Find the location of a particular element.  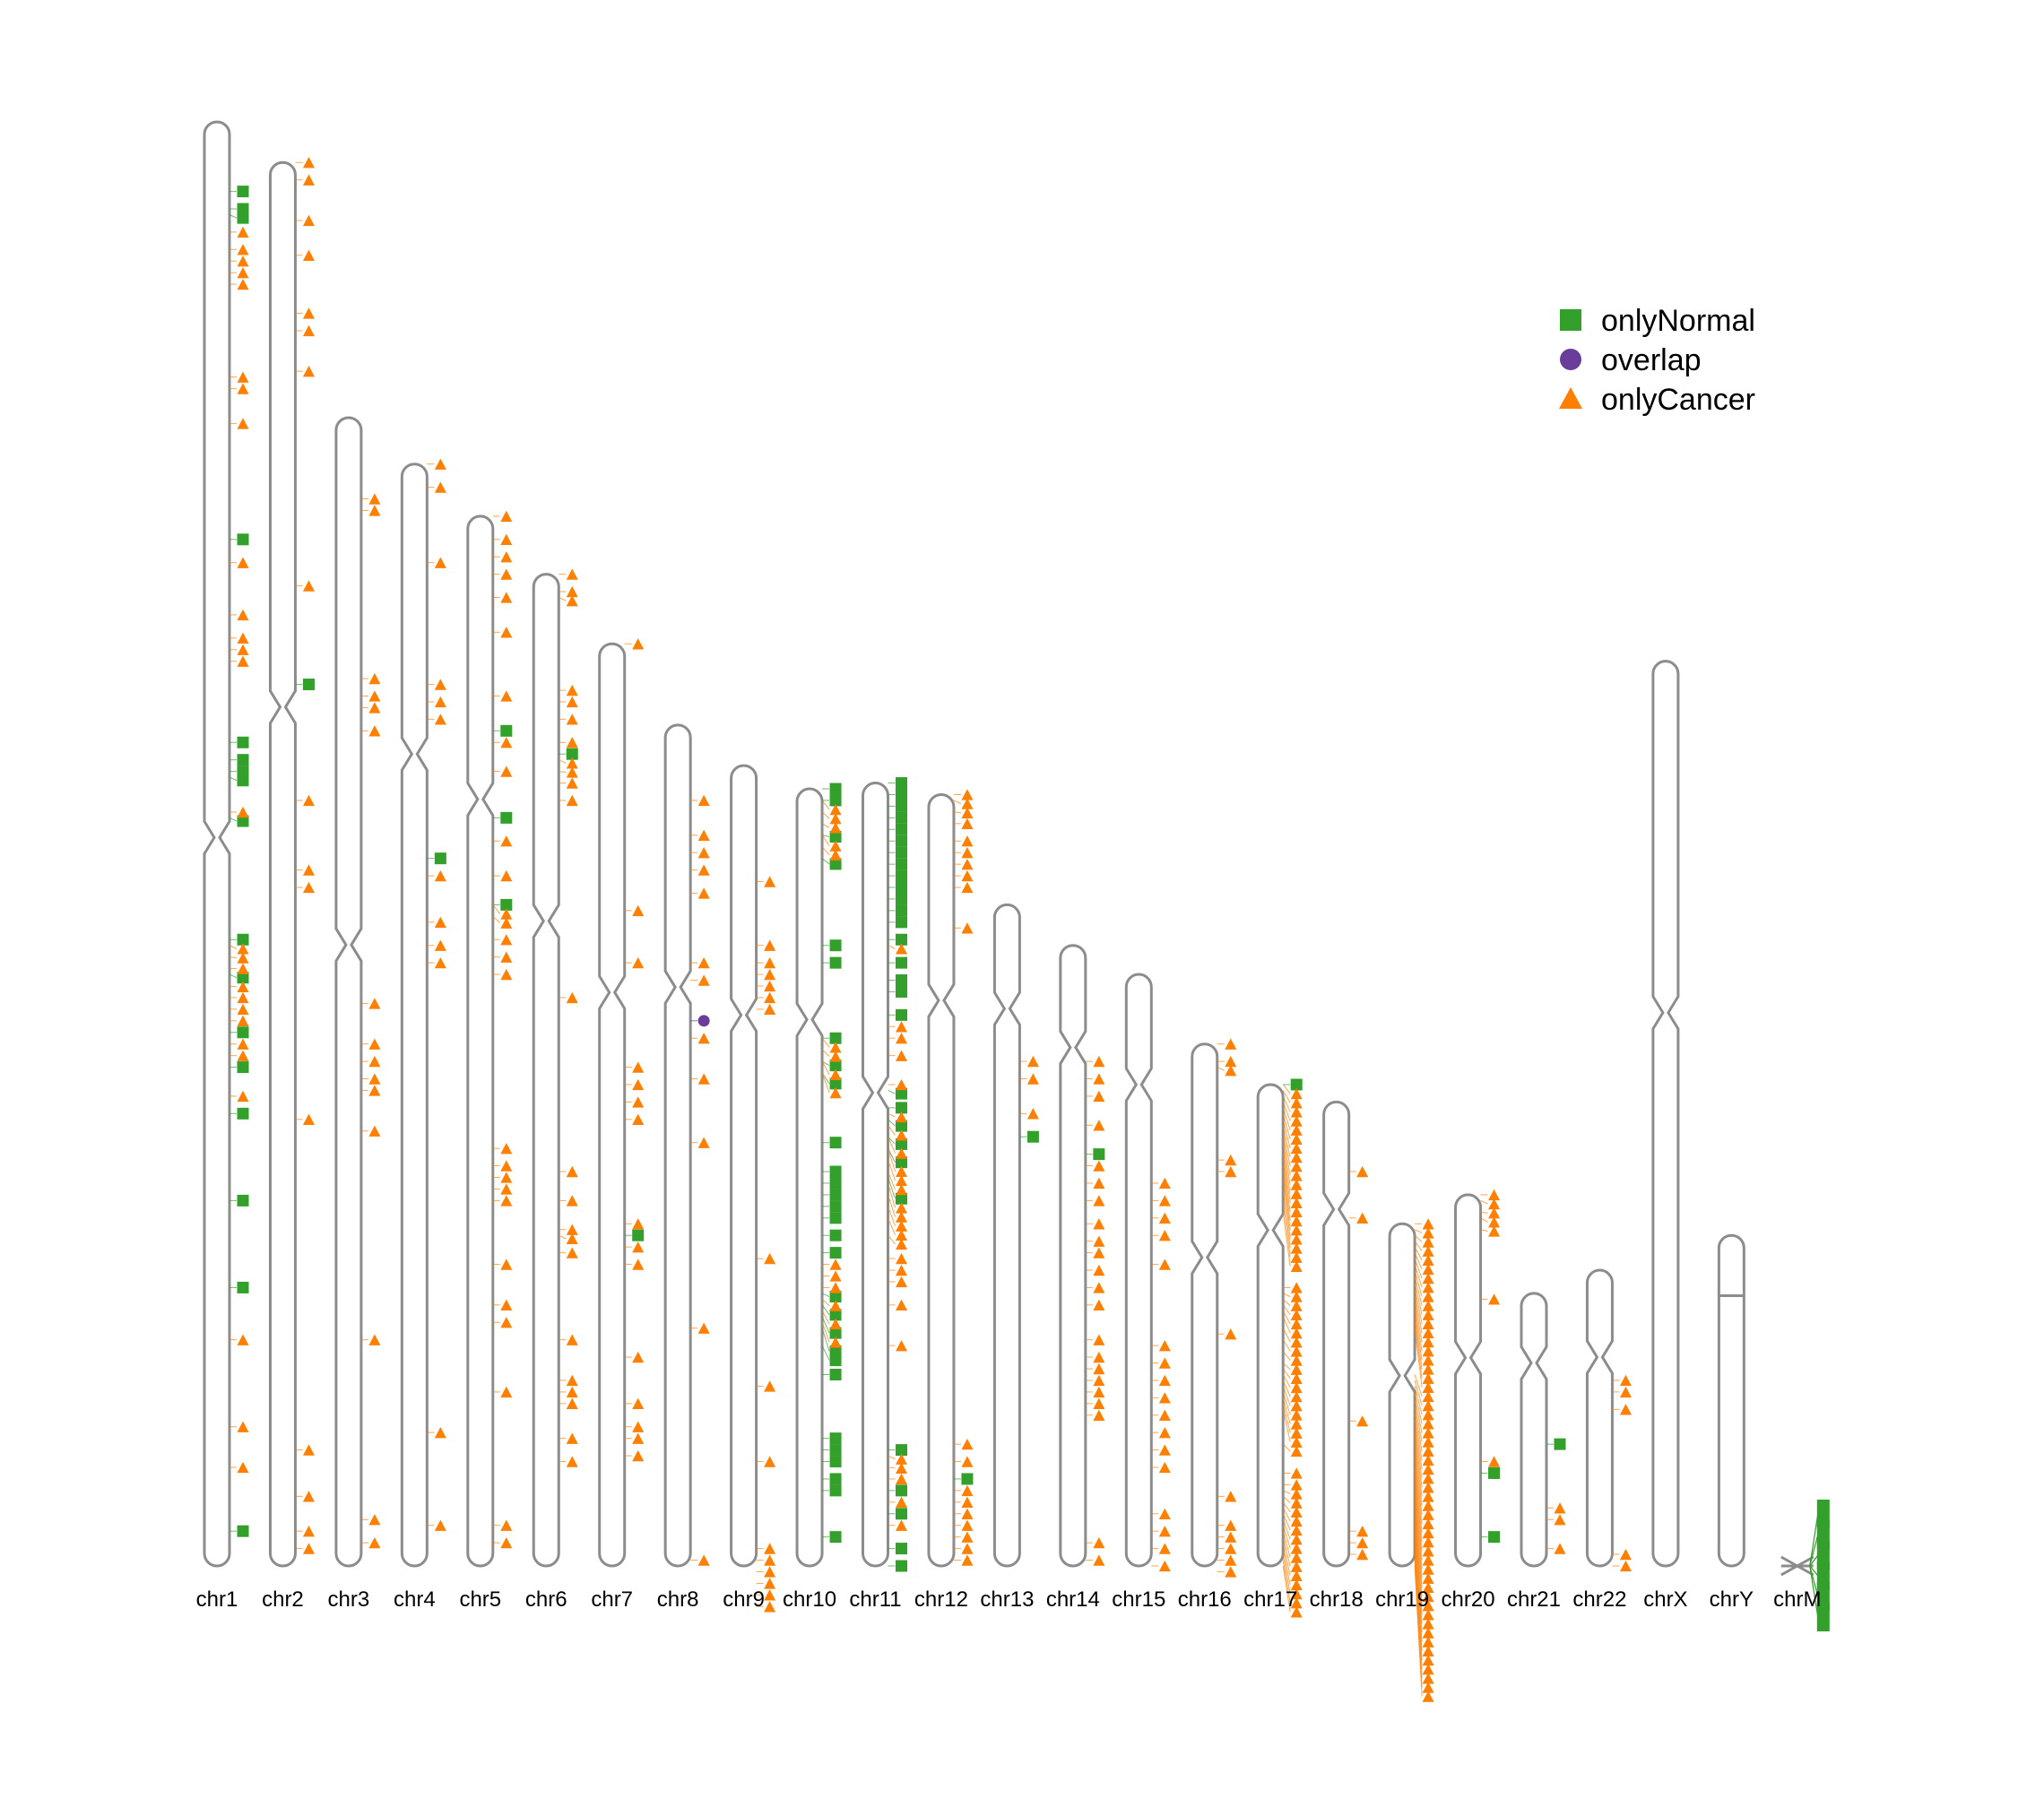

chromosome-chr22: chr22 is located at coordinates (1602, 1440).